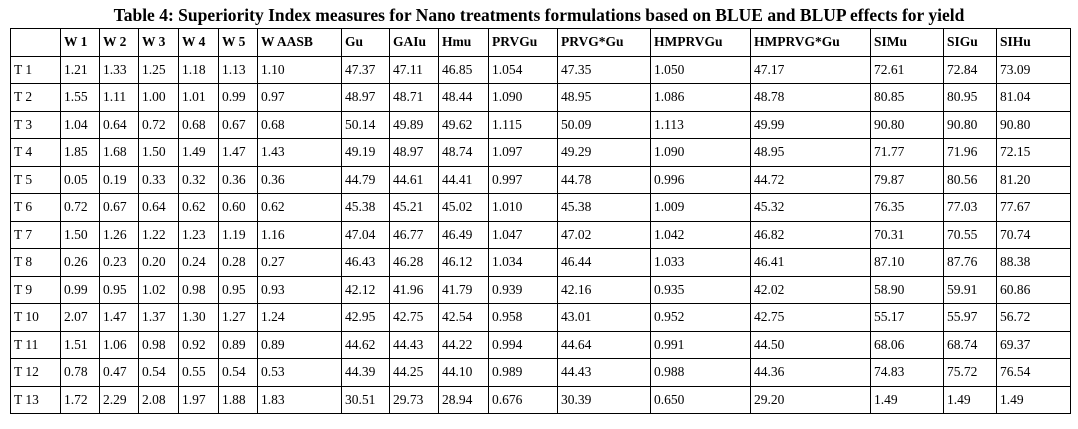 This screenshot has width=1078, height=429. What do you see at coordinates (119, 344) in the screenshot?
I see `table-cell: 1.06` at bounding box center [119, 344].